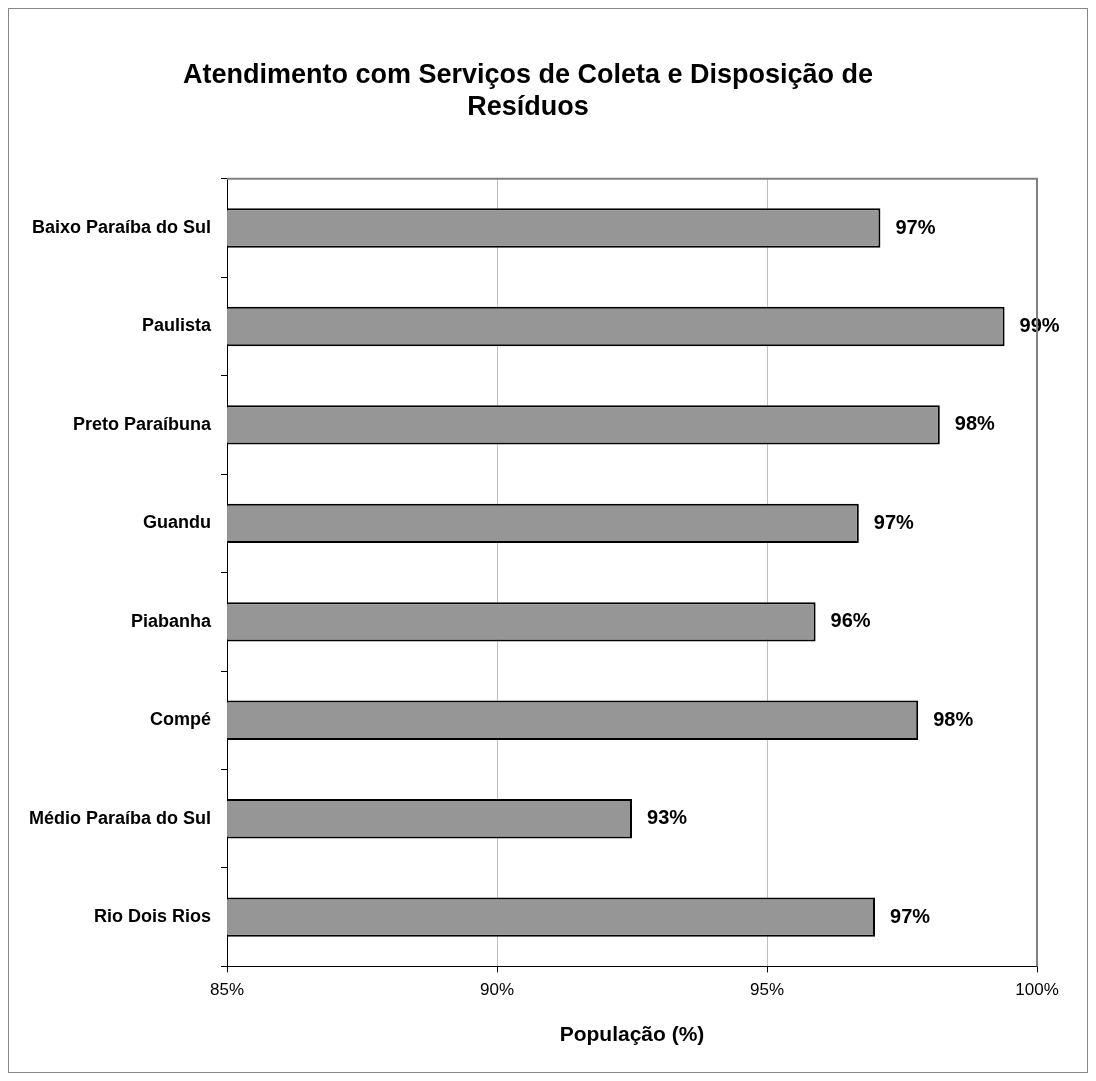 The height and width of the screenshot is (1081, 1096). Describe the element at coordinates (177, 325) in the screenshot. I see `y-tick-label: Paulista` at that location.